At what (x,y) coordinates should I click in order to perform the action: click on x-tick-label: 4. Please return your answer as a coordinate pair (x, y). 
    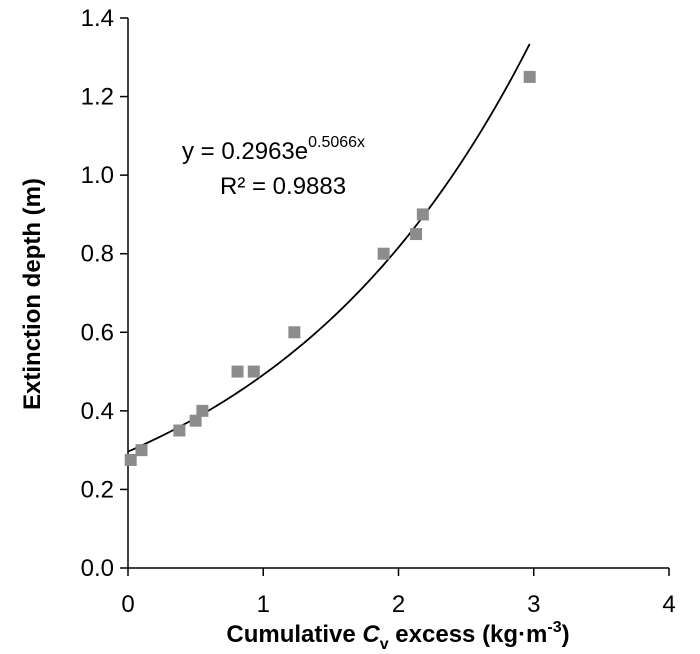
    Looking at the image, I should click on (668, 604).